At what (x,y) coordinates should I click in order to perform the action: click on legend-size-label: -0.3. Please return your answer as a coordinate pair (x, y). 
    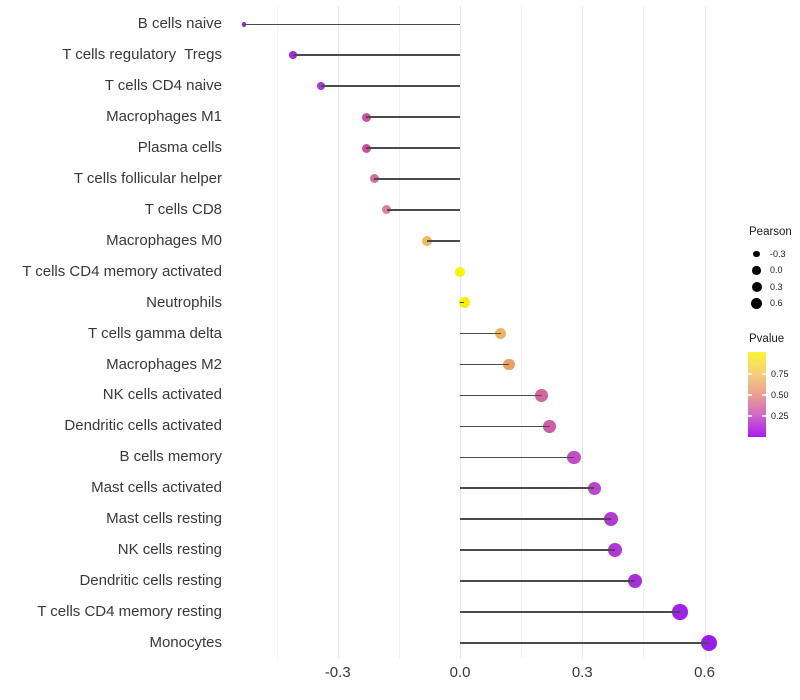
    Looking at the image, I should click on (778, 253).